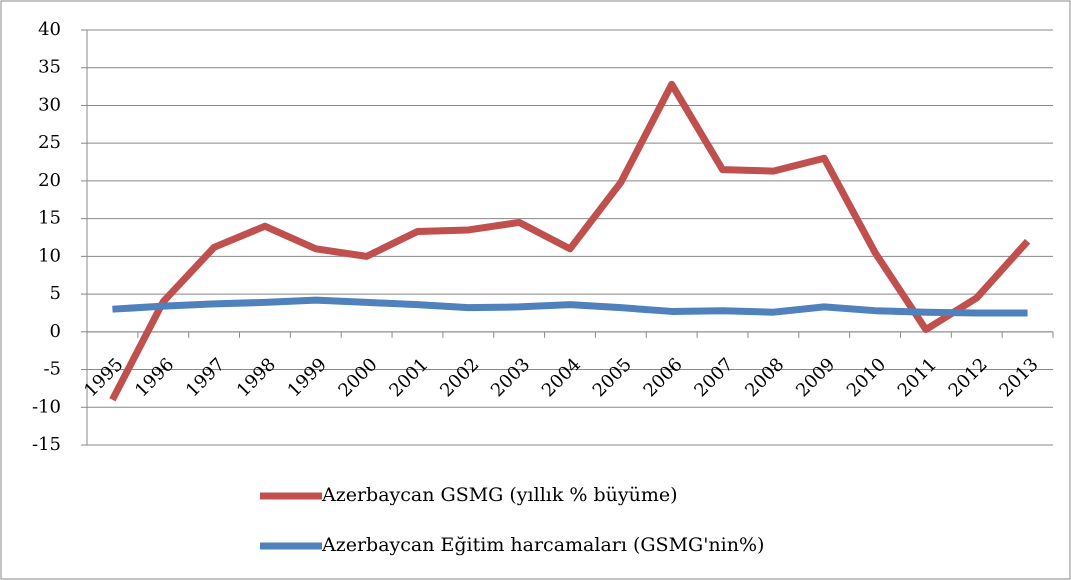 This screenshot has height=580, width=1071. What do you see at coordinates (55, 331) in the screenshot?
I see `y-tick-label: 0` at bounding box center [55, 331].